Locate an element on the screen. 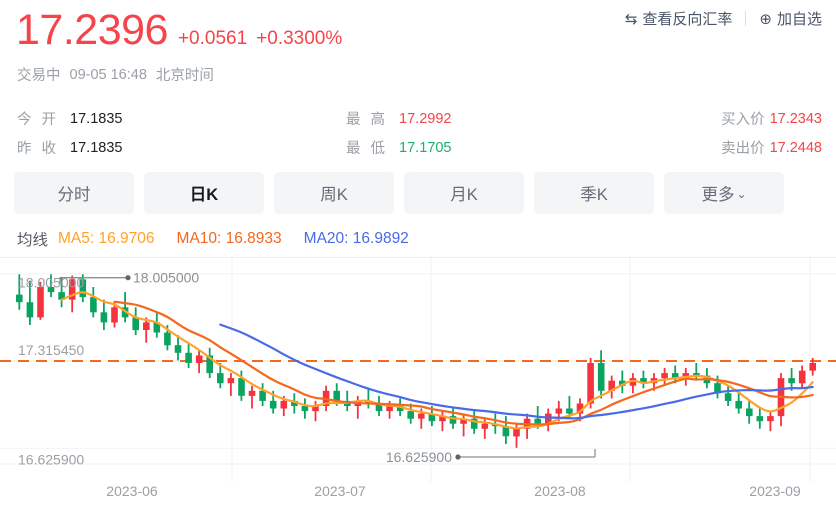 The height and width of the screenshot is (513, 836). add-watchlist-button: ⊕ 加自选 is located at coordinates (790, 18).